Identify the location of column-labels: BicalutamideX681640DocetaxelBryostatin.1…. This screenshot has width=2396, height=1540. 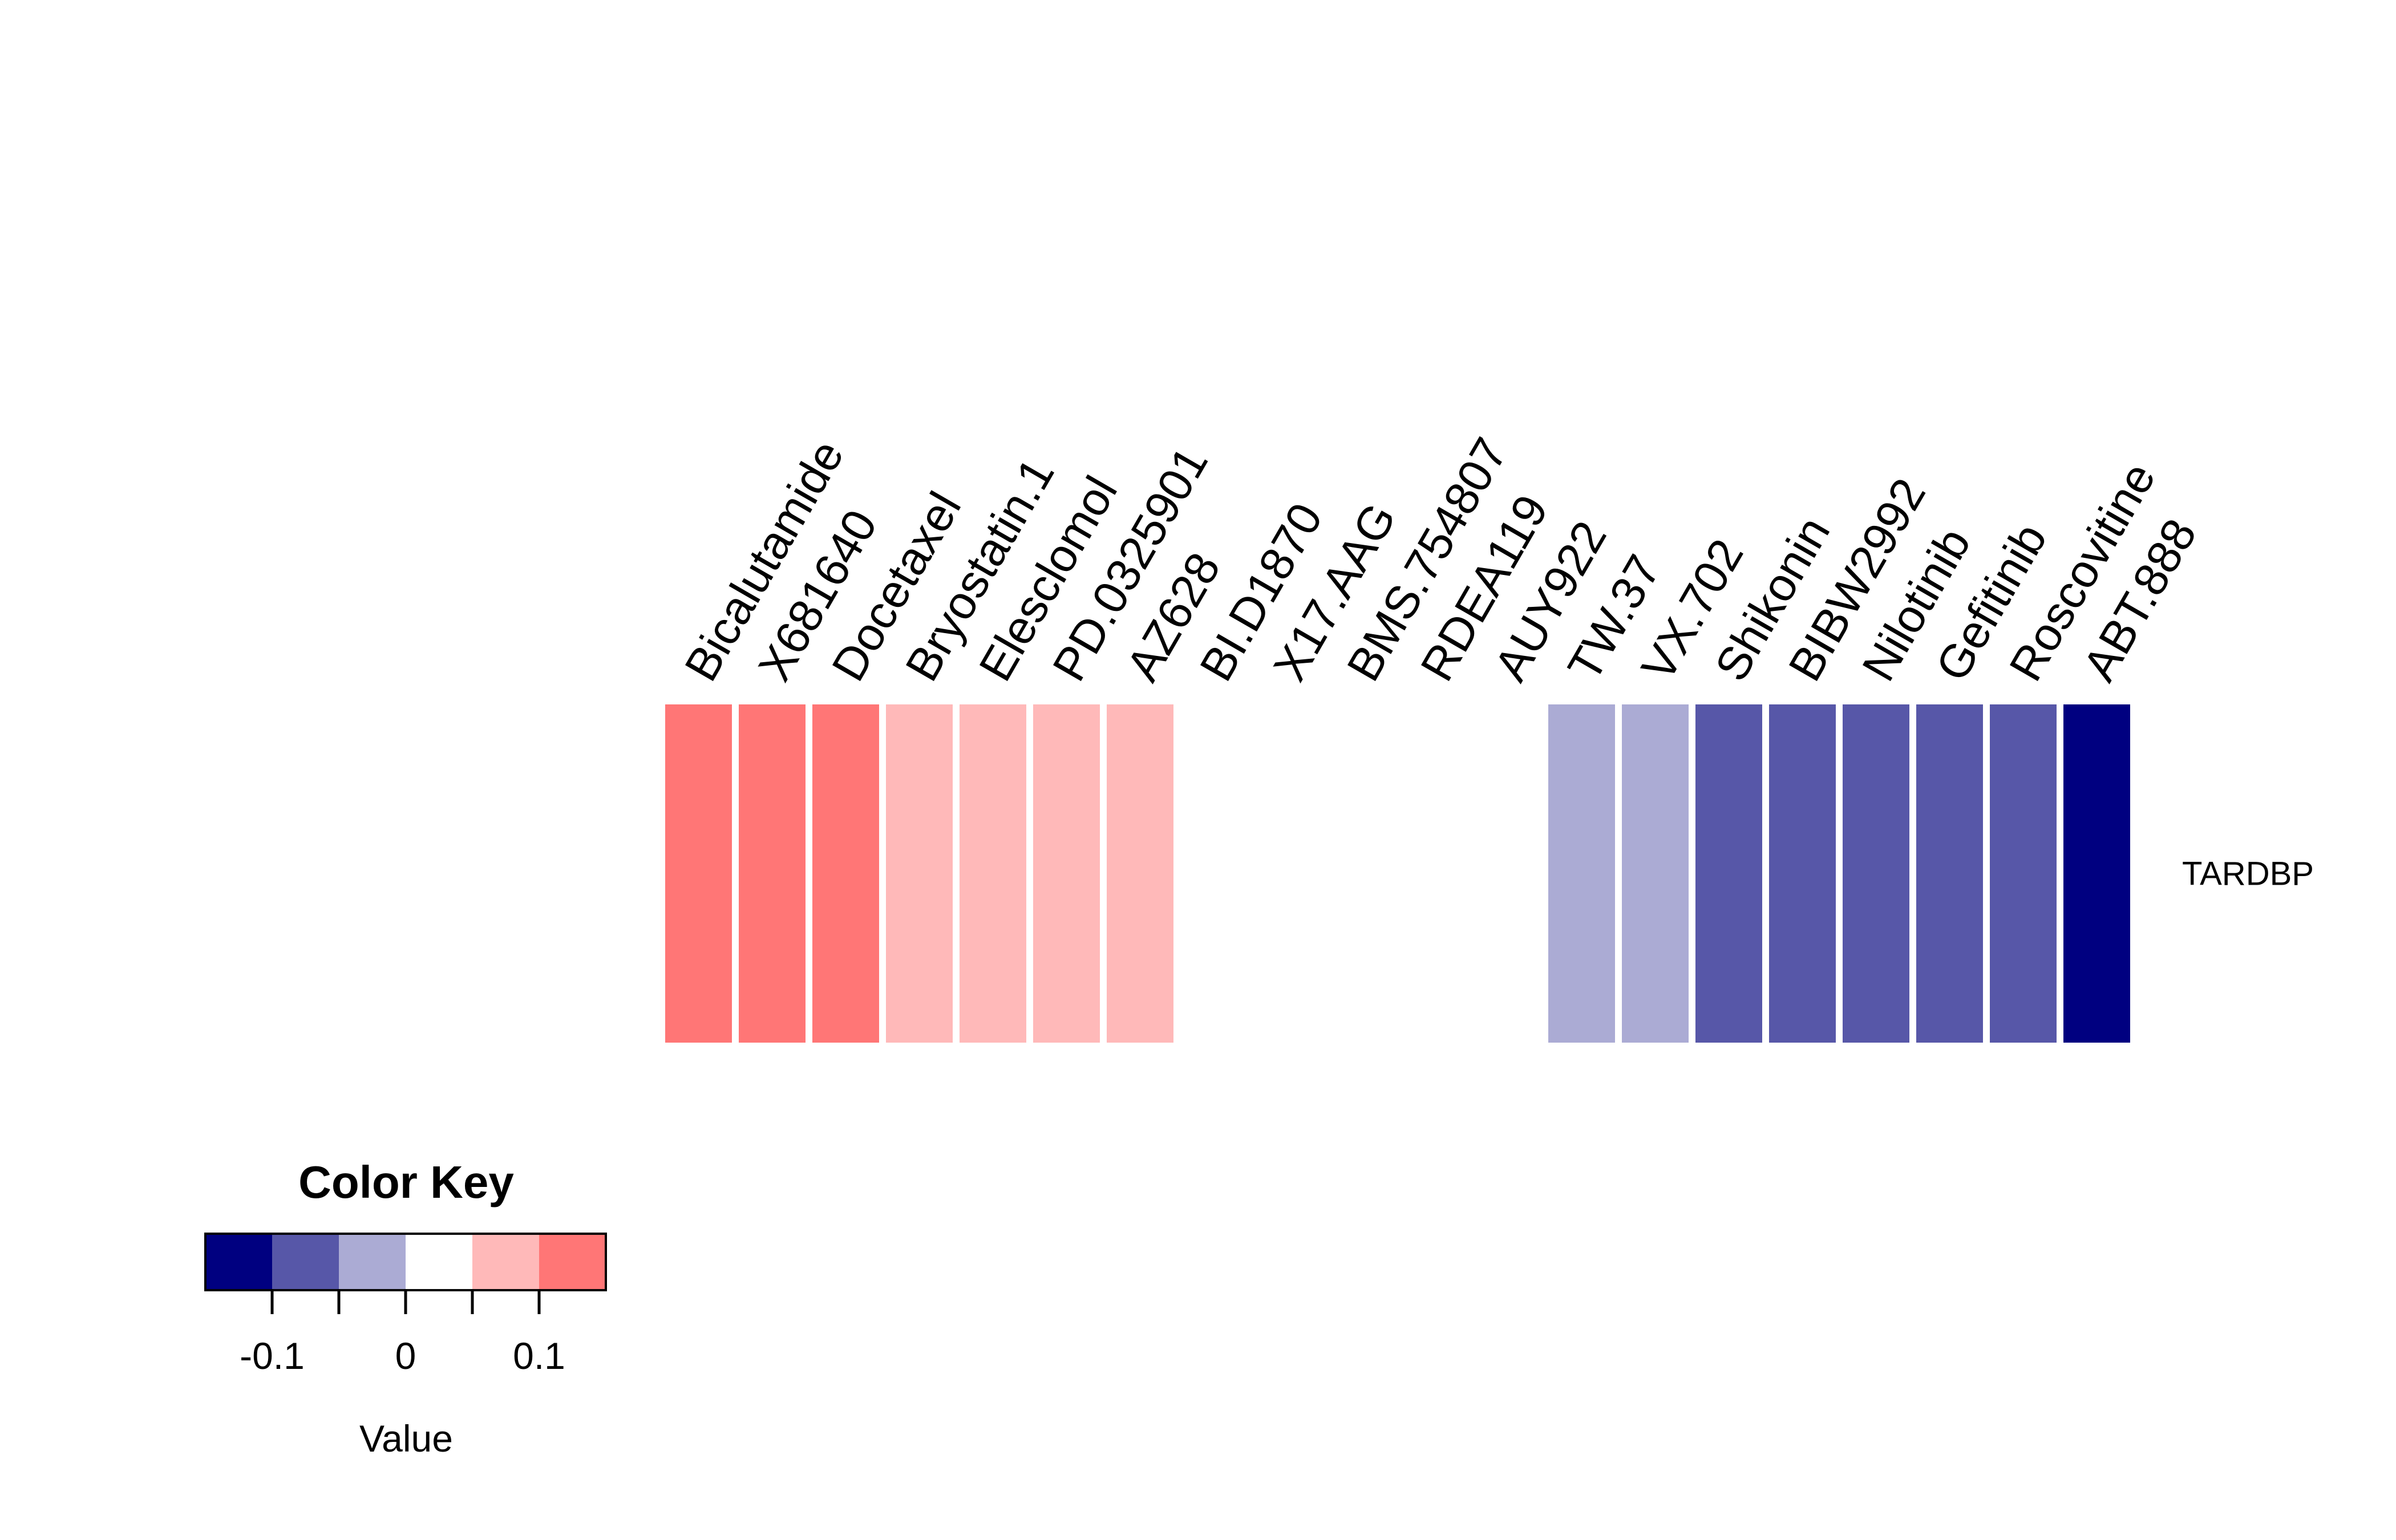
(1441, 559).